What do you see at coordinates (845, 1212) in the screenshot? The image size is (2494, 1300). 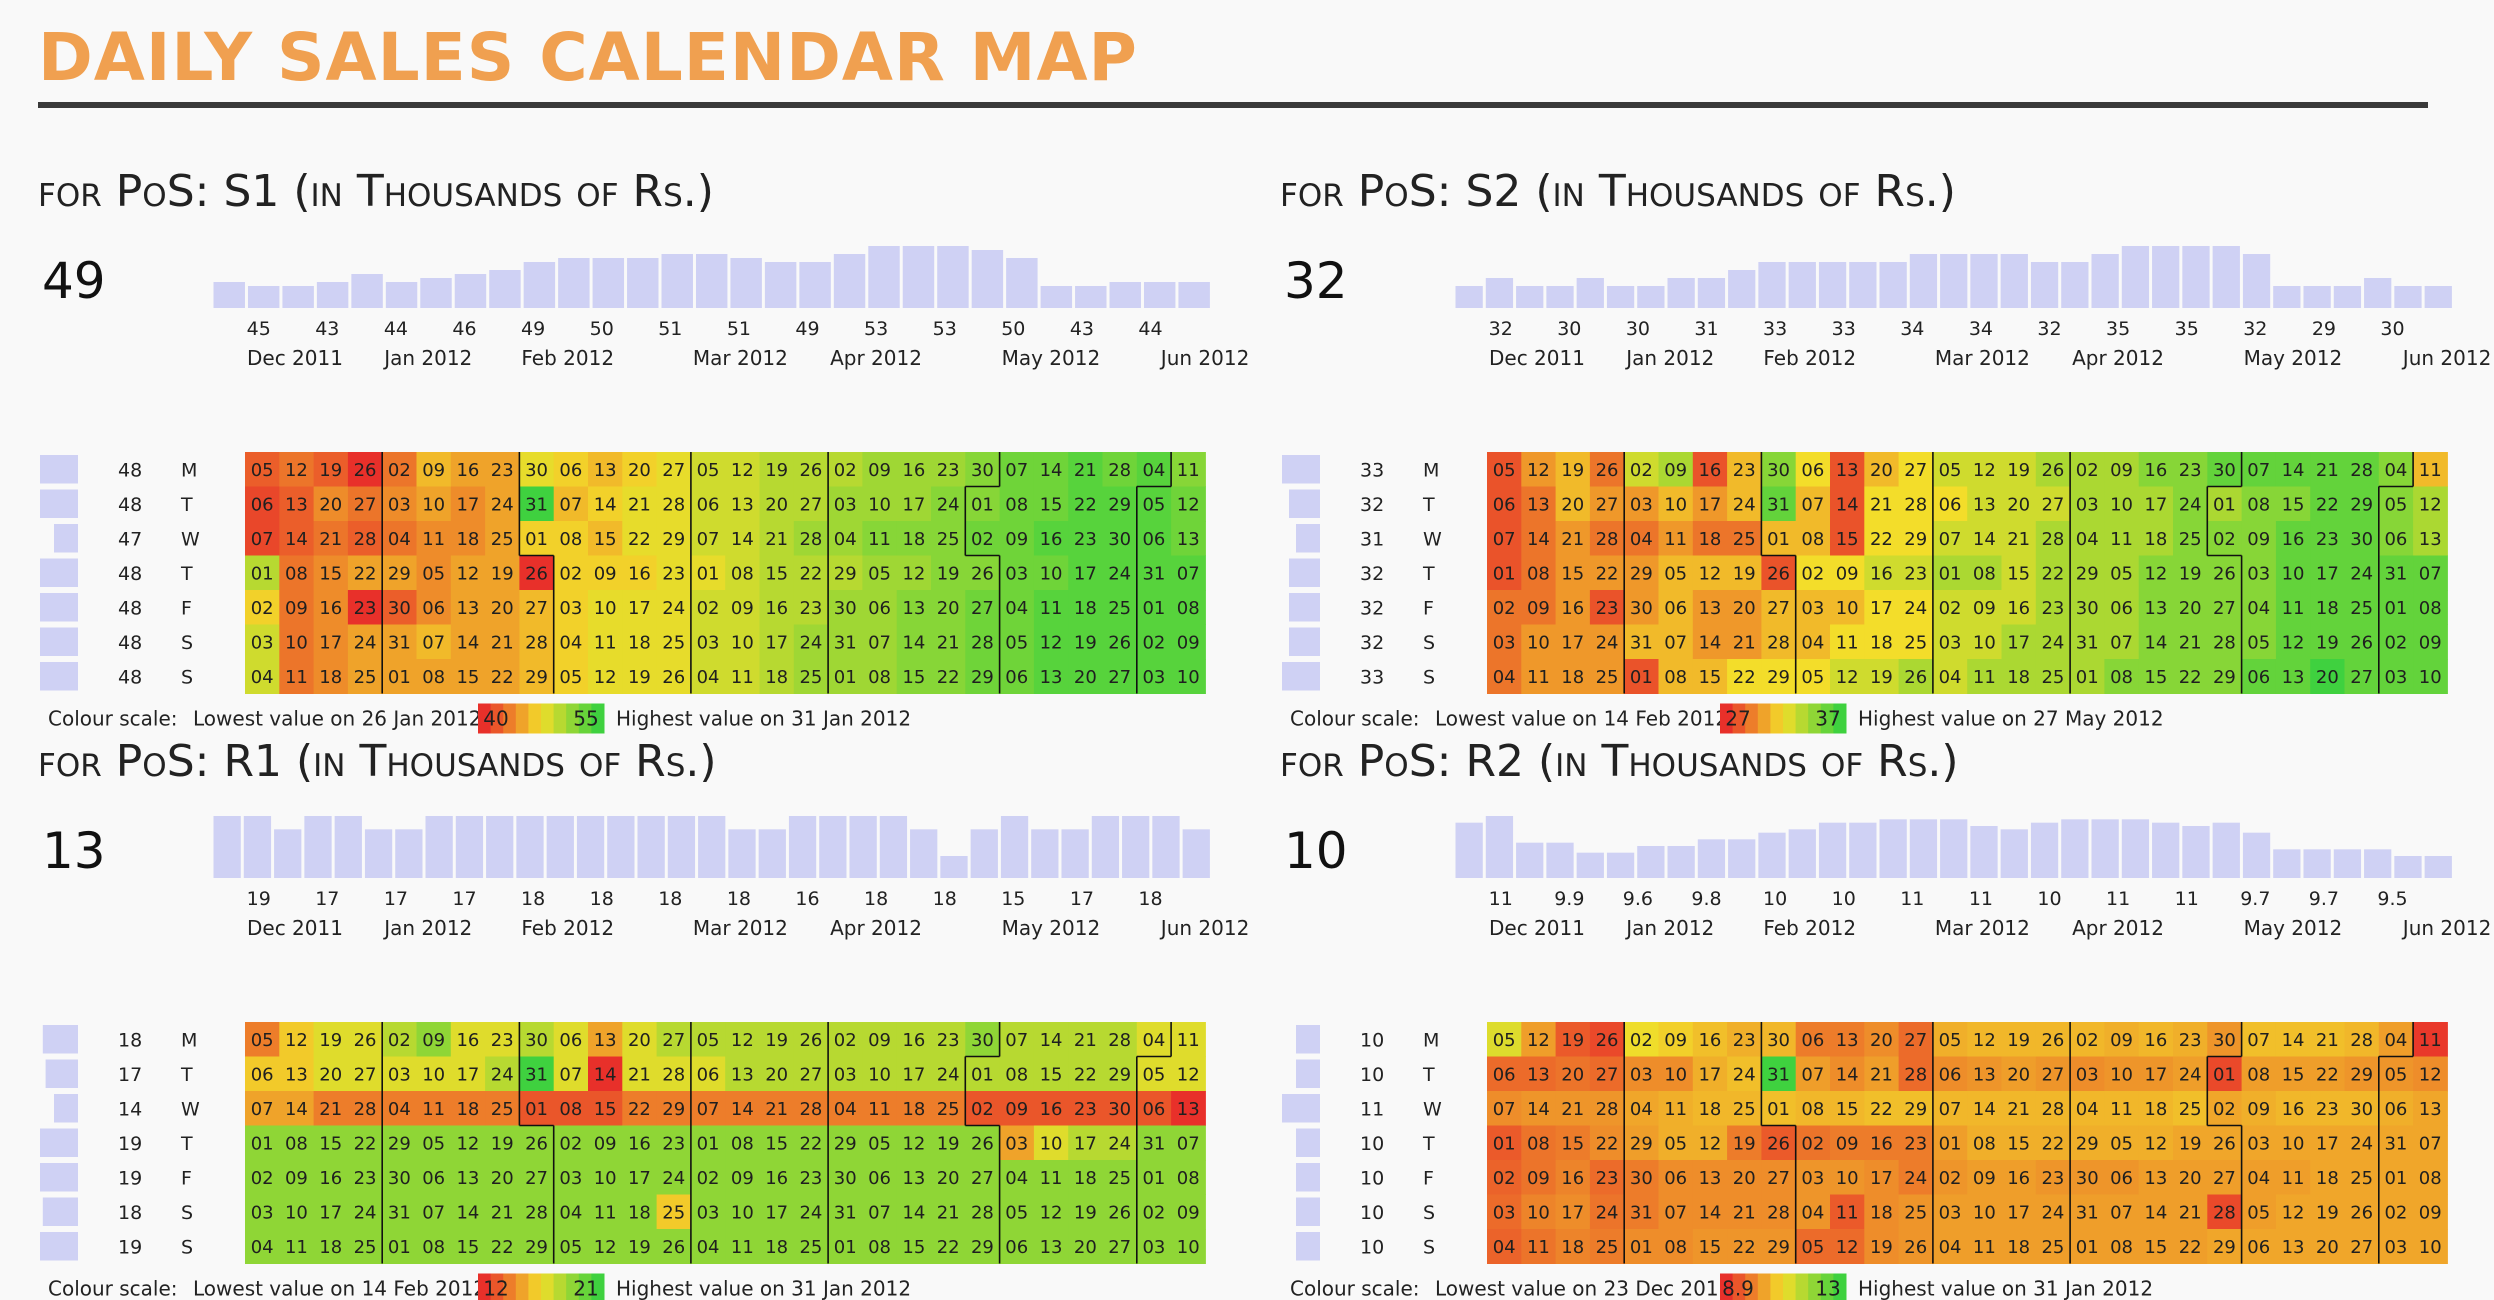 I see `day-number: 31` at bounding box center [845, 1212].